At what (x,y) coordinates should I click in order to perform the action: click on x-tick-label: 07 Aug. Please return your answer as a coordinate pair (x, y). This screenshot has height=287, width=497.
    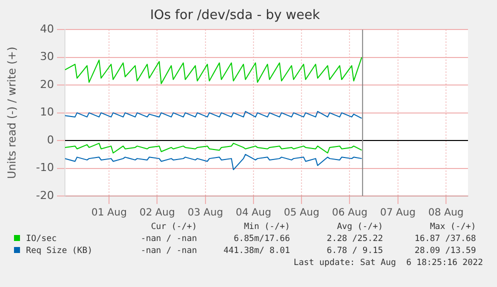
    Looking at the image, I should click on (398, 213).